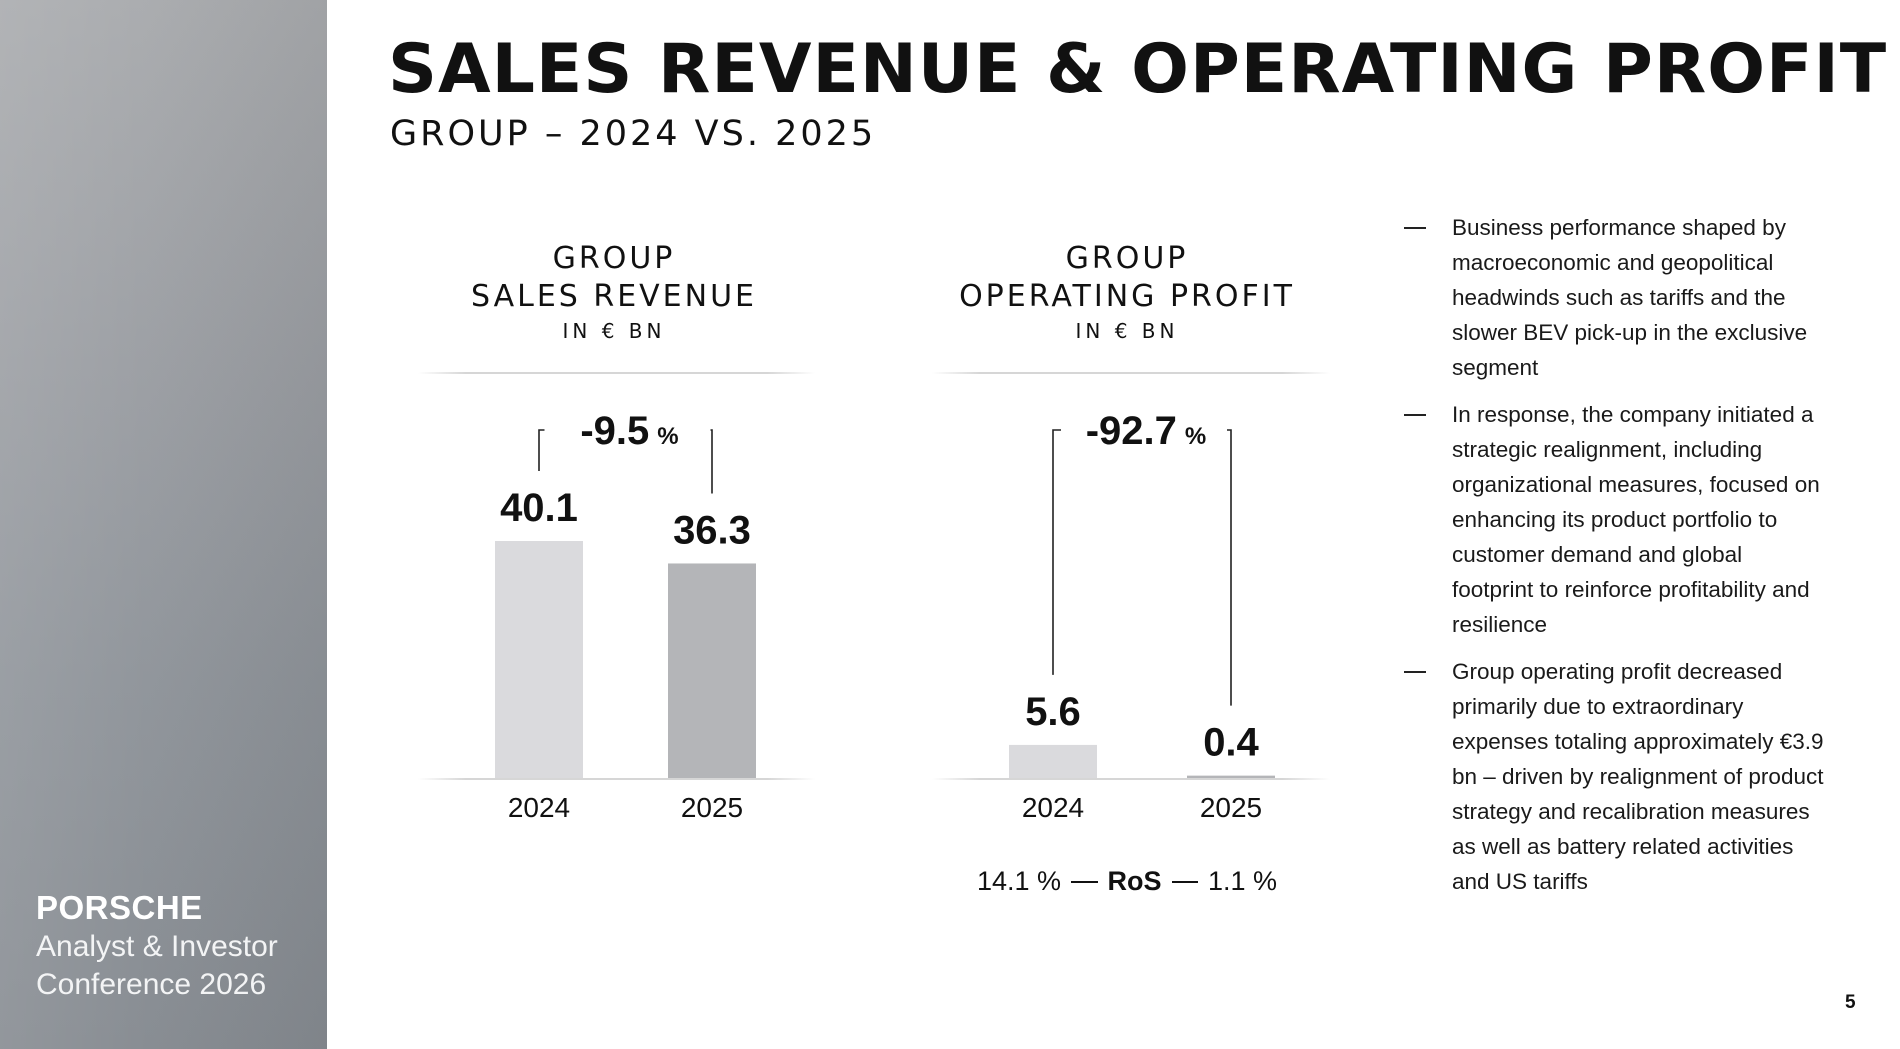 The height and width of the screenshot is (1049, 1900). Describe the element at coordinates (119, 907) in the screenshot. I see `brand-name: PORSCHE` at that location.